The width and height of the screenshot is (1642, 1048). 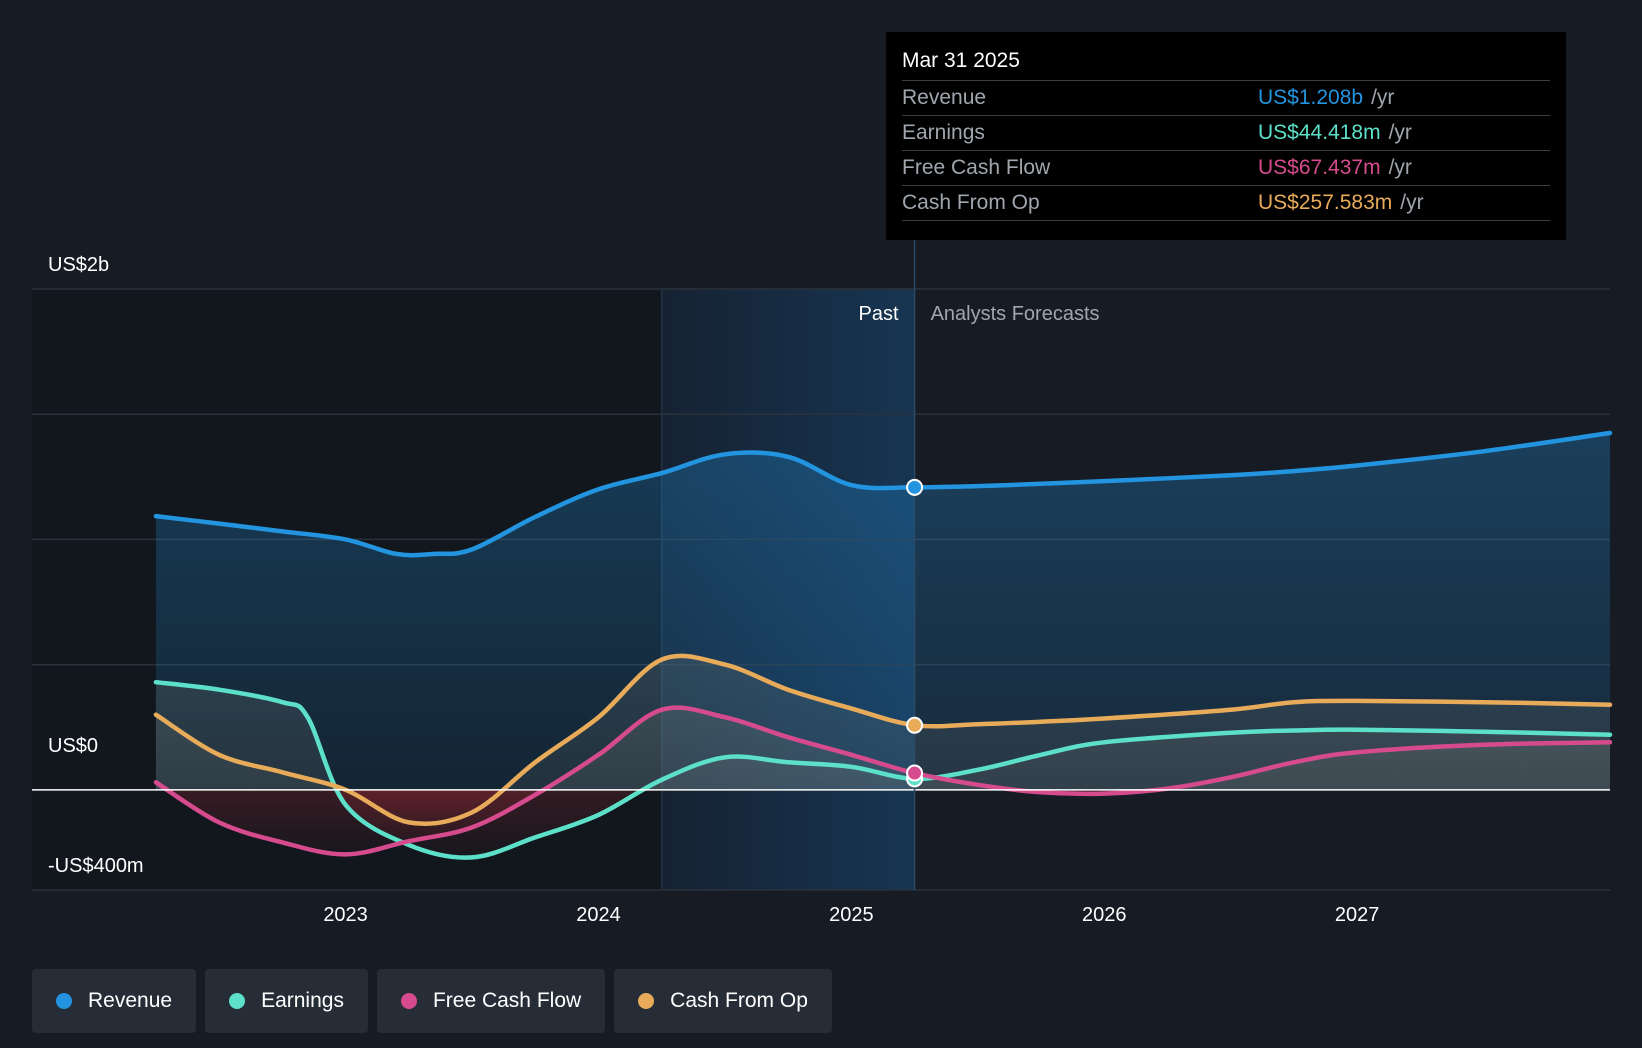 I want to click on forecast-label: Analysts Forecasts, so click(x=1015, y=314).